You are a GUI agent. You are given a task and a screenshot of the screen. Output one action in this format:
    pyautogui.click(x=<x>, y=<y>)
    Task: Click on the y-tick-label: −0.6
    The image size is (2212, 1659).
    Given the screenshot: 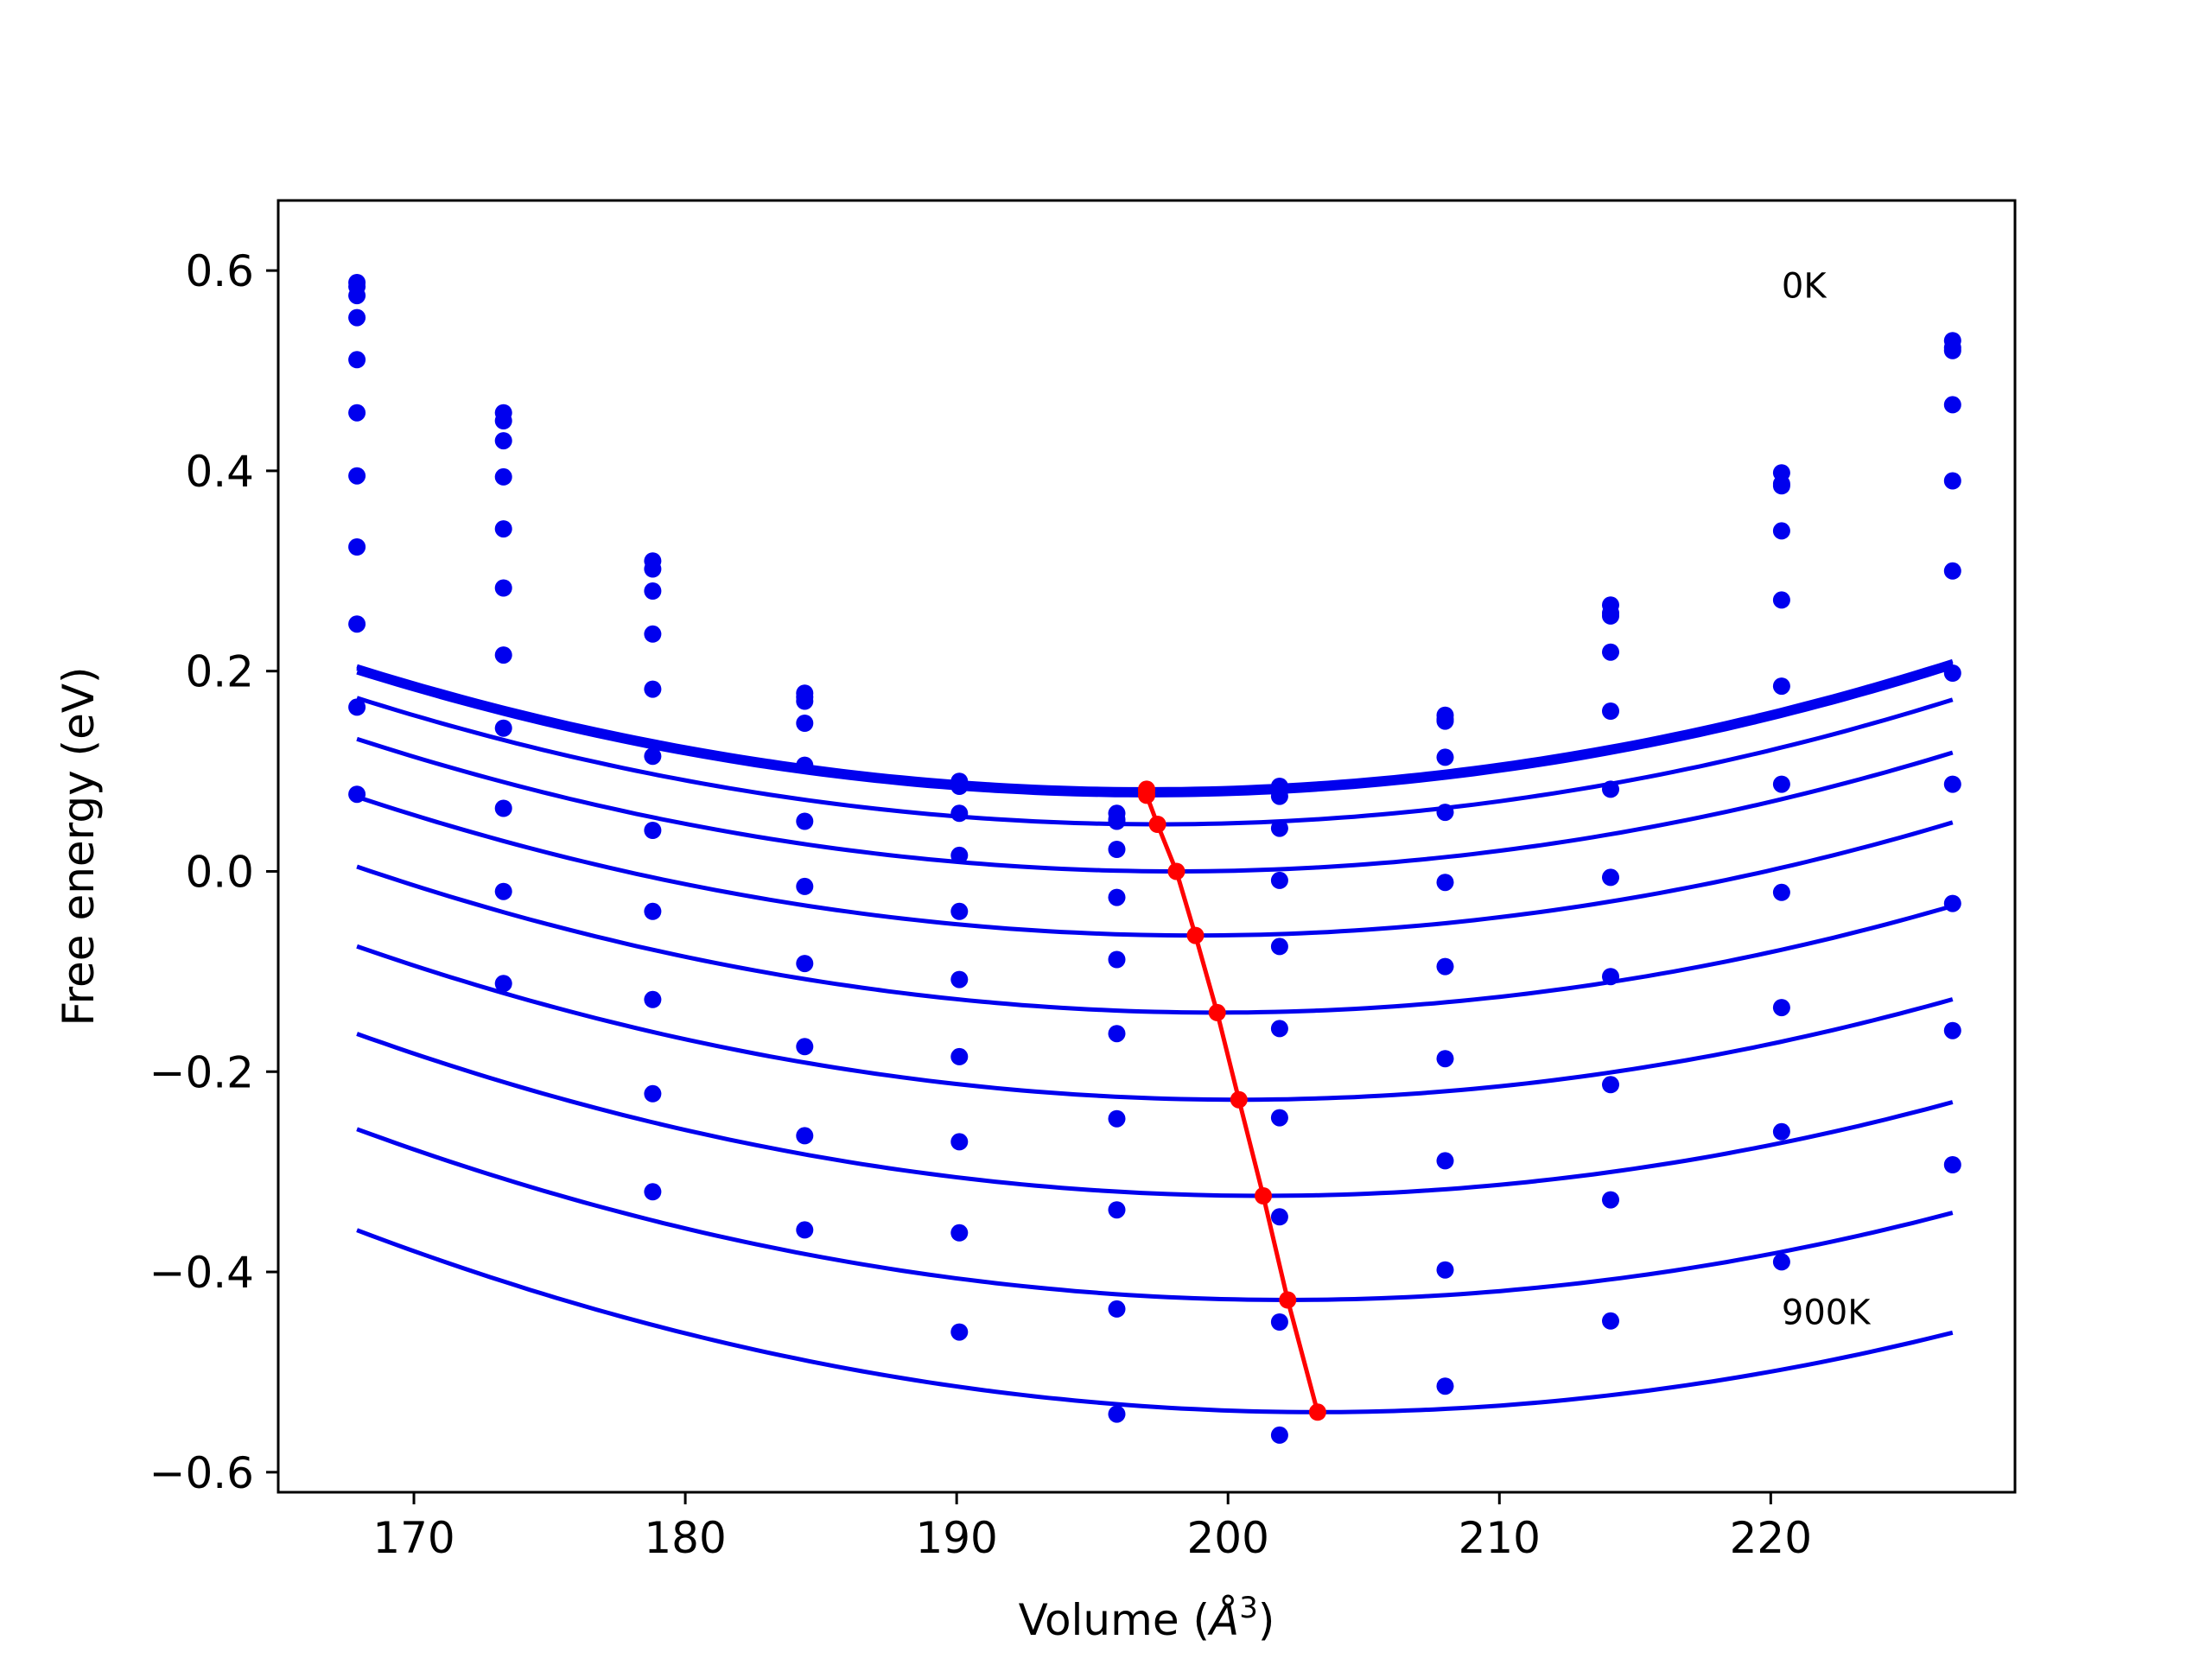 What is the action you would take?
    pyautogui.click(x=201, y=1473)
    